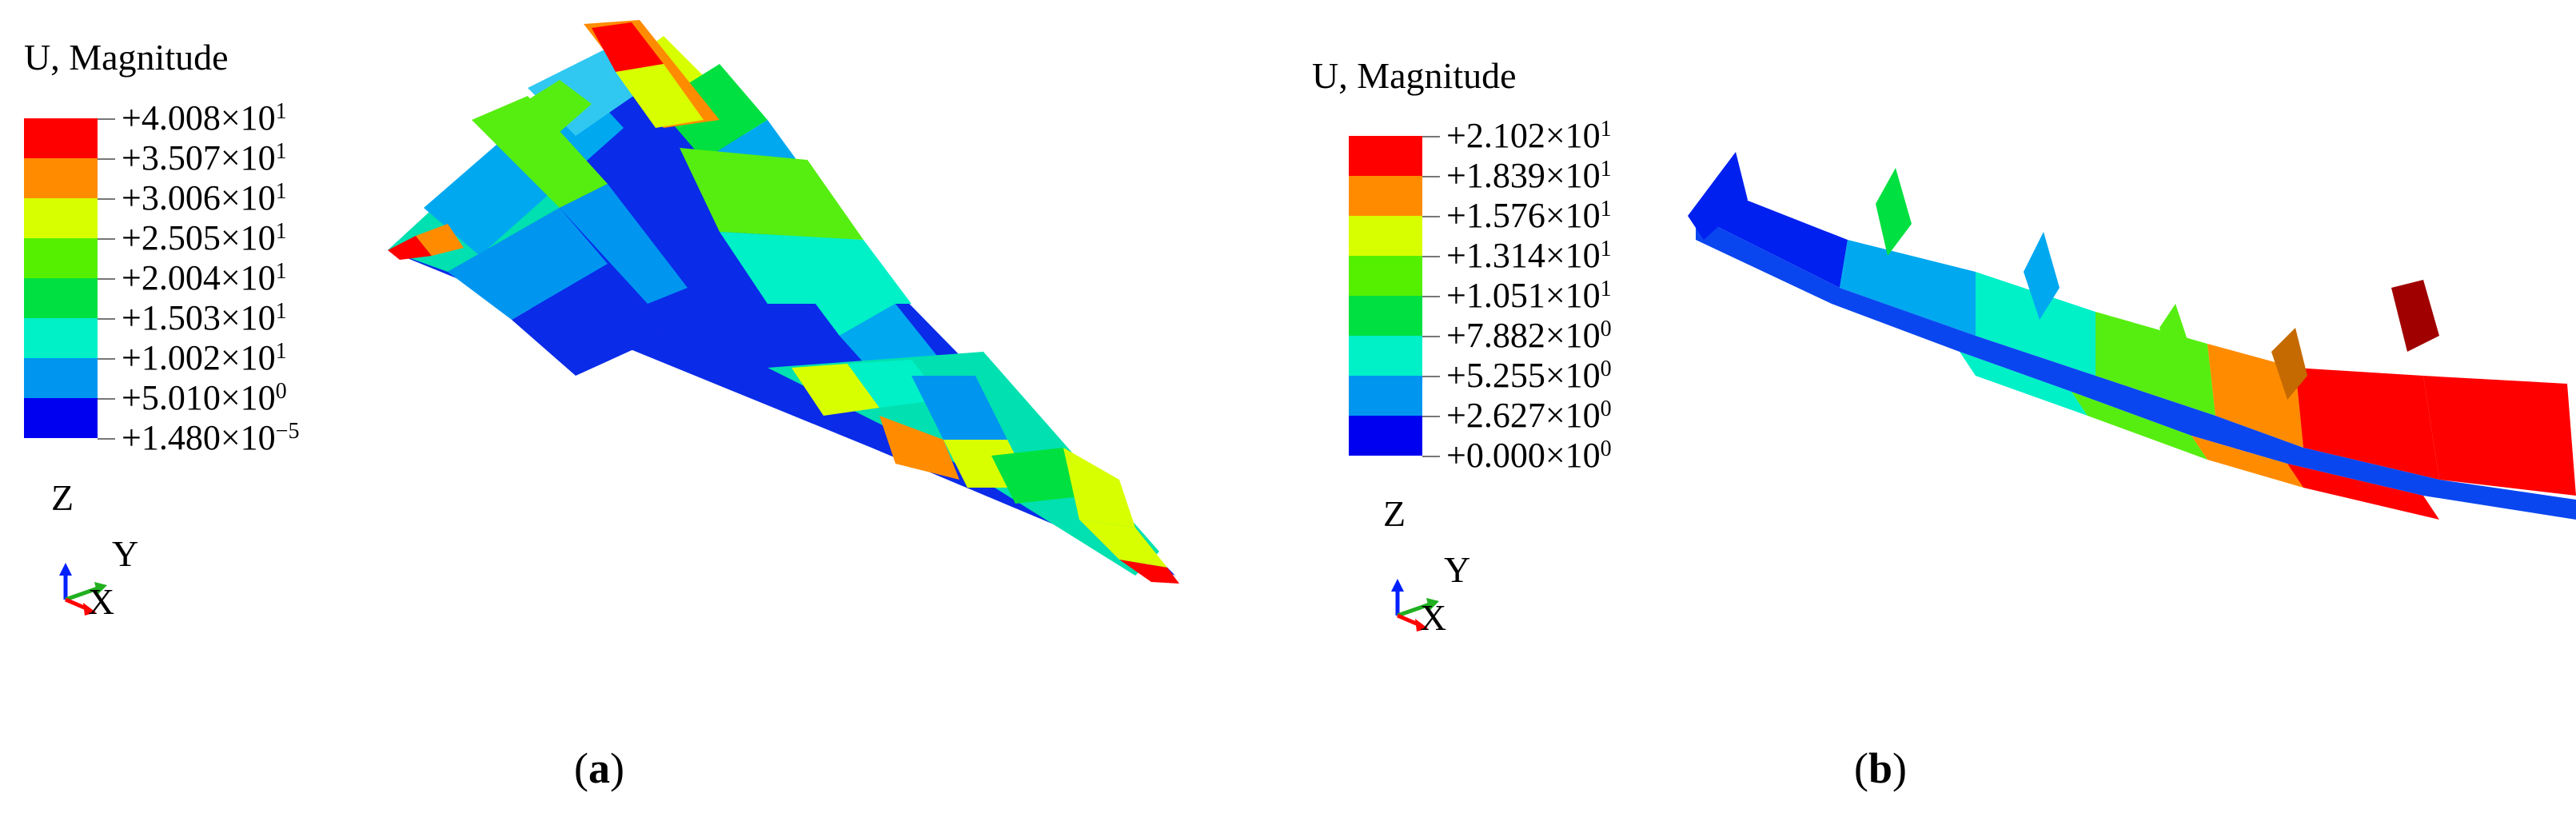  What do you see at coordinates (1495, 255) in the screenshot?
I see `legend-mantissa: +1.314` at bounding box center [1495, 255].